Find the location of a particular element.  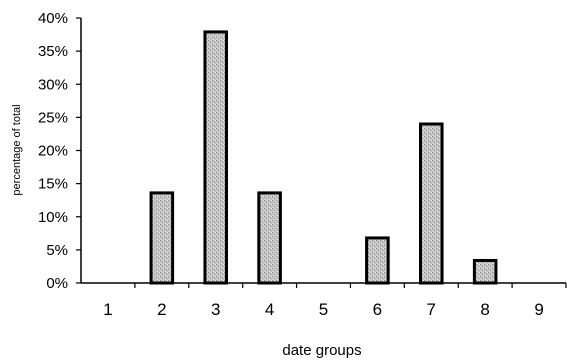

x-tick-label: 2 is located at coordinates (161, 309).